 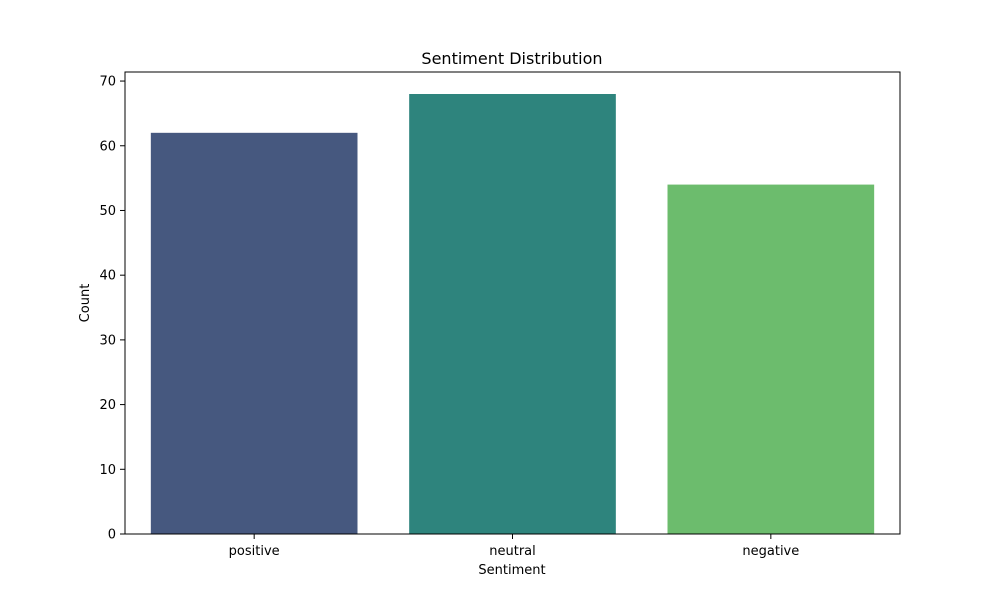 I want to click on x-tick-label: neutral, so click(x=512, y=551).